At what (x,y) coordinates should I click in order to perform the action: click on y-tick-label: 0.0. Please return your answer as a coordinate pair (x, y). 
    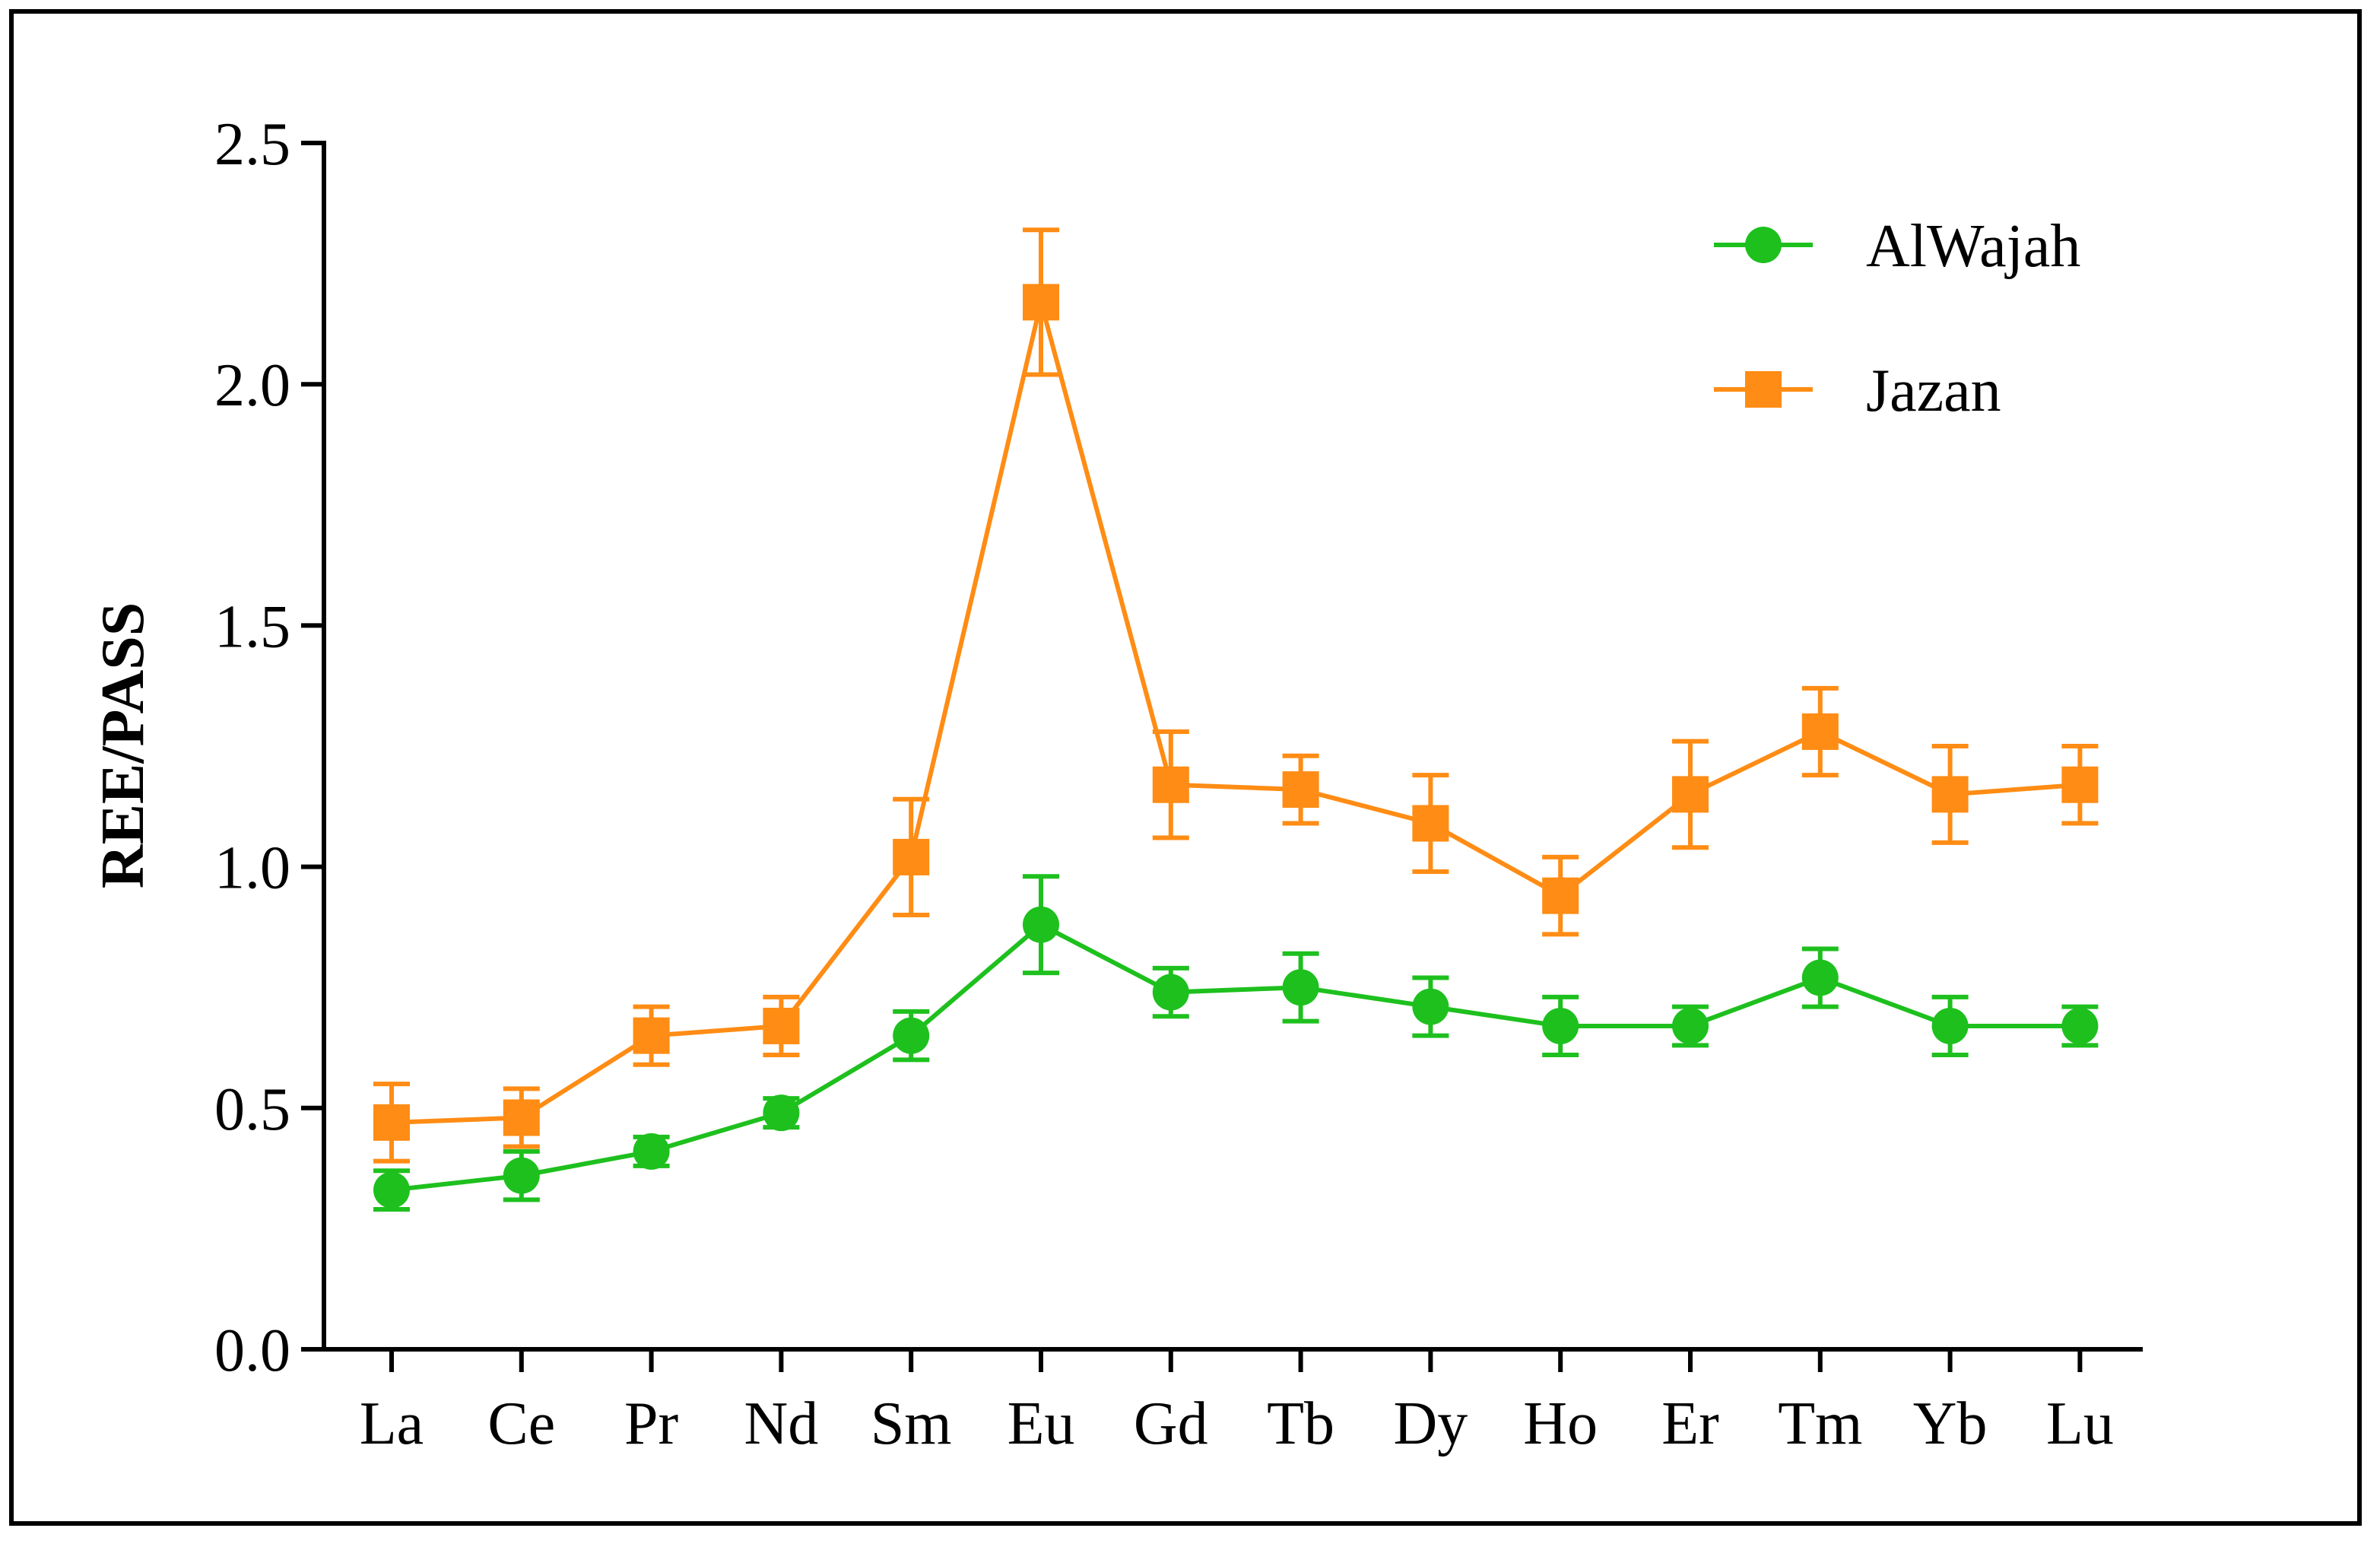
    Looking at the image, I should click on (252, 1350).